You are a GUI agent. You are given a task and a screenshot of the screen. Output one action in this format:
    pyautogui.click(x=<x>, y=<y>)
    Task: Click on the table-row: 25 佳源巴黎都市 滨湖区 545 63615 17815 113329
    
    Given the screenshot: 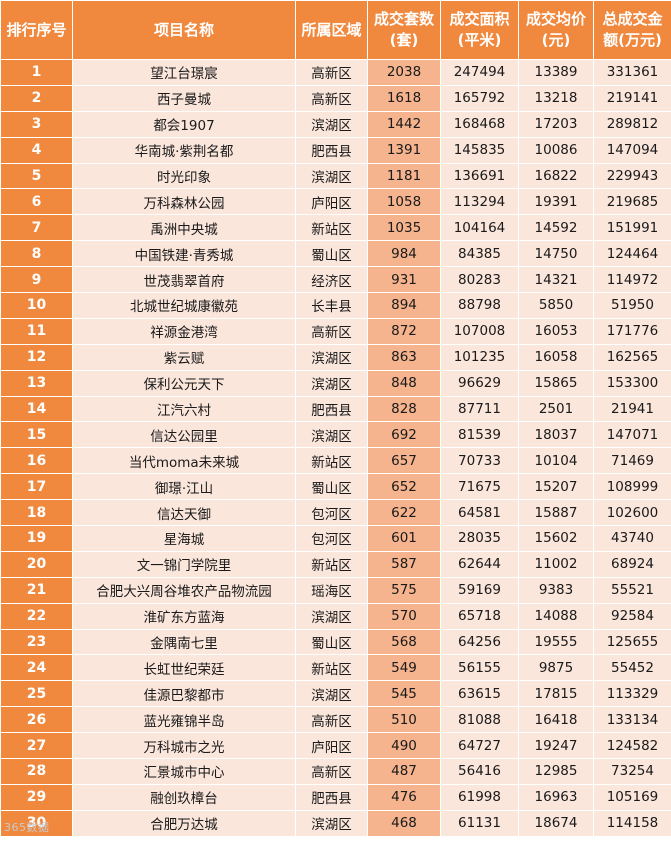 What is the action you would take?
    pyautogui.click(x=335, y=694)
    